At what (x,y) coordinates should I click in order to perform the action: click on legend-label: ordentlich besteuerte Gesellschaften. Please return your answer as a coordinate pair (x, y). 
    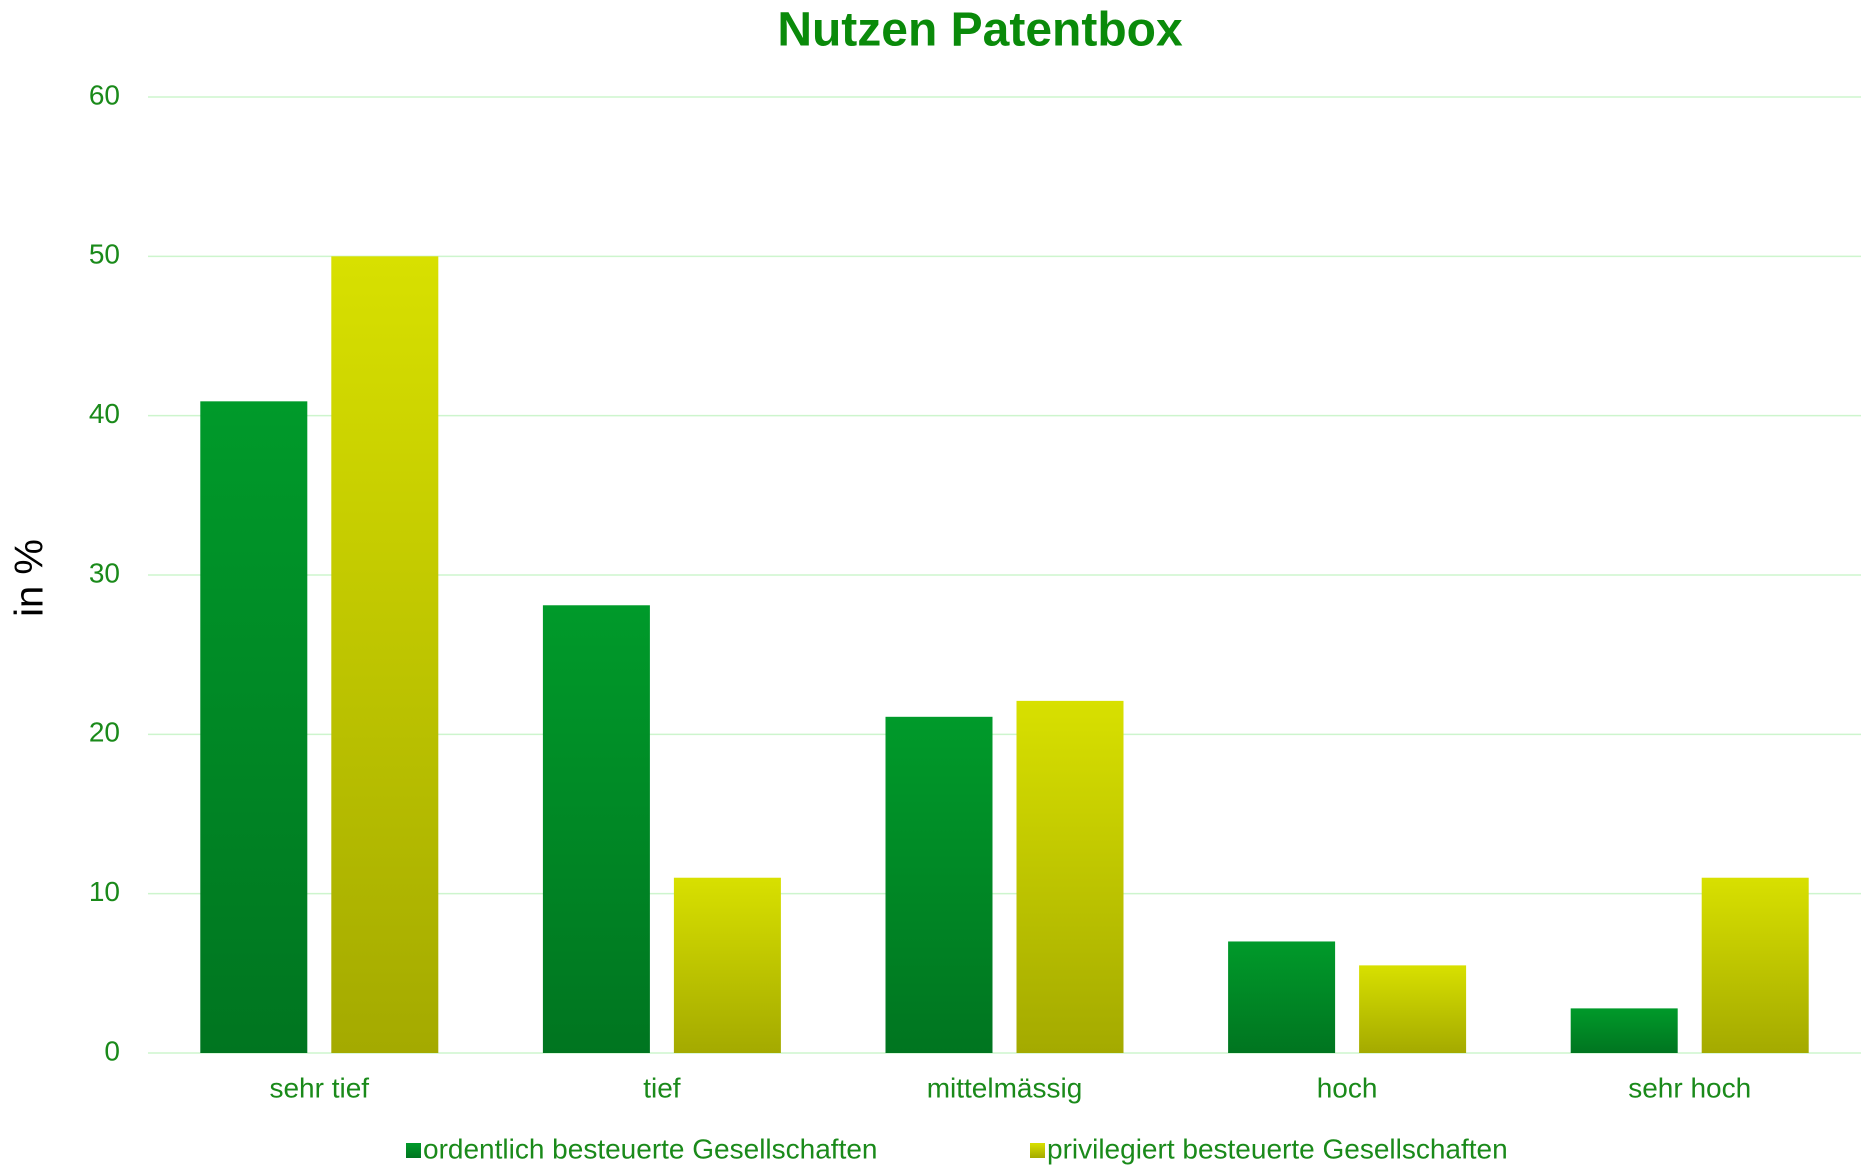
    Looking at the image, I should click on (650, 1148).